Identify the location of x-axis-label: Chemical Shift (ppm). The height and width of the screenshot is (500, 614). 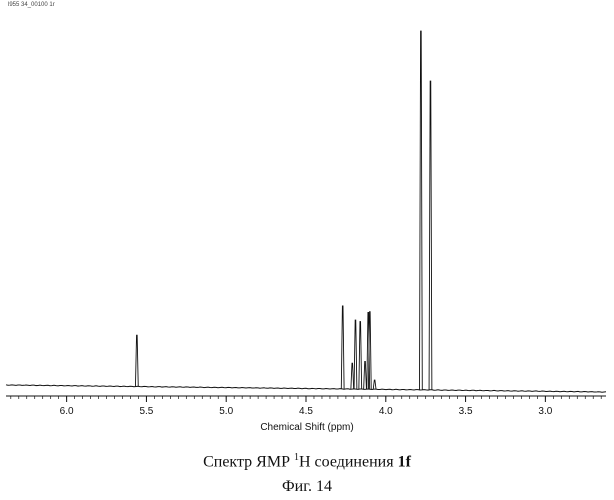
(306, 427).